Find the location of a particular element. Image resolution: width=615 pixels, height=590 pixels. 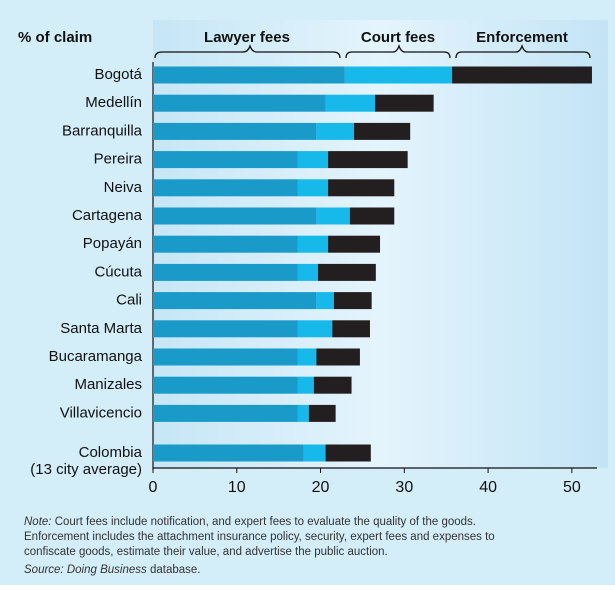

y-tick-label: Cúcuta is located at coordinates (118, 271).